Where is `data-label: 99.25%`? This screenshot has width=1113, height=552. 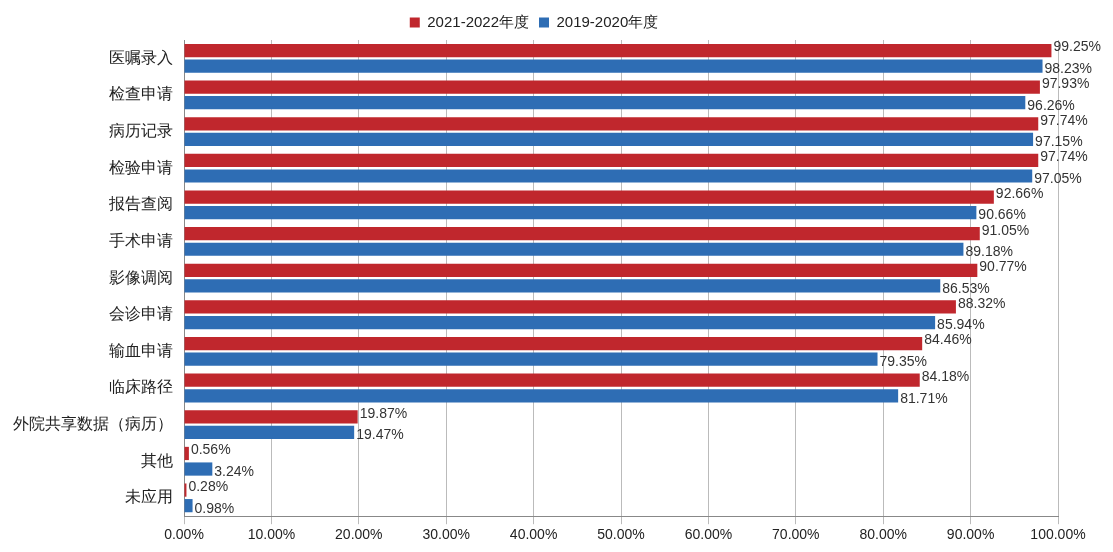 data-label: 99.25% is located at coordinates (1077, 46).